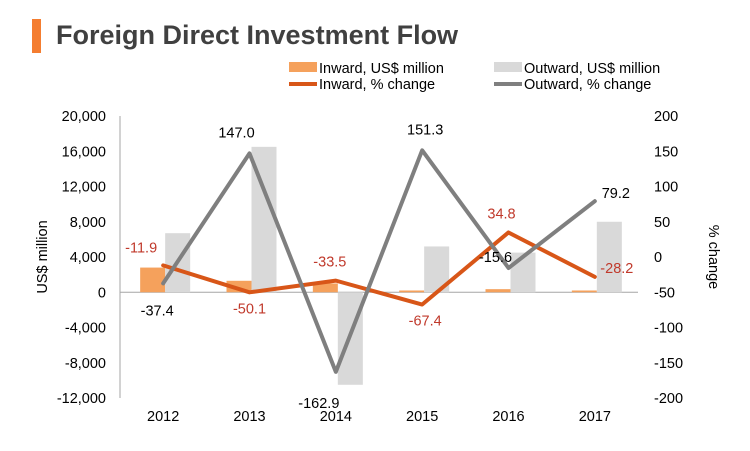  I want to click on legend-outward-bar-label: Outward, US$ million, so click(592, 69).